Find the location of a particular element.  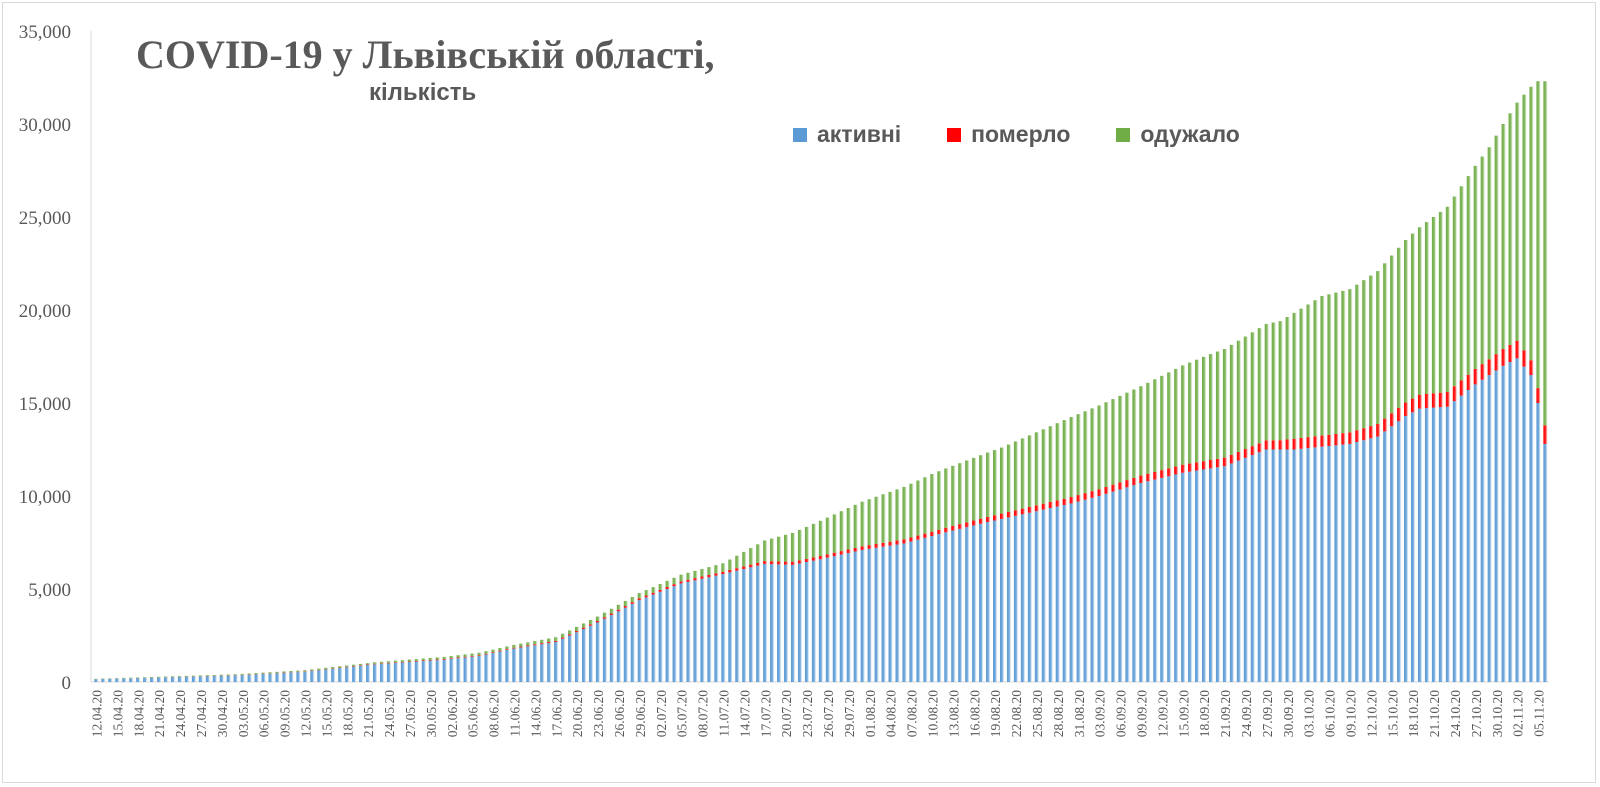

x-tick-label: 23.06.20 is located at coordinates (598, 714).